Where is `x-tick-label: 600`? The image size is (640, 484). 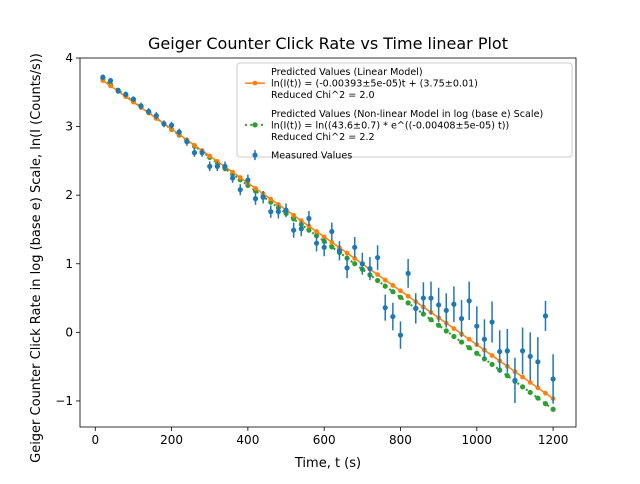
x-tick-label: 600 is located at coordinates (324, 440).